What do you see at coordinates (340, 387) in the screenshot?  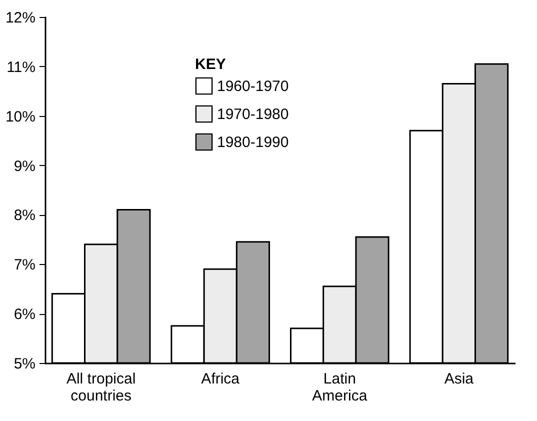 I see `x-tick-label: Latin America` at bounding box center [340, 387].